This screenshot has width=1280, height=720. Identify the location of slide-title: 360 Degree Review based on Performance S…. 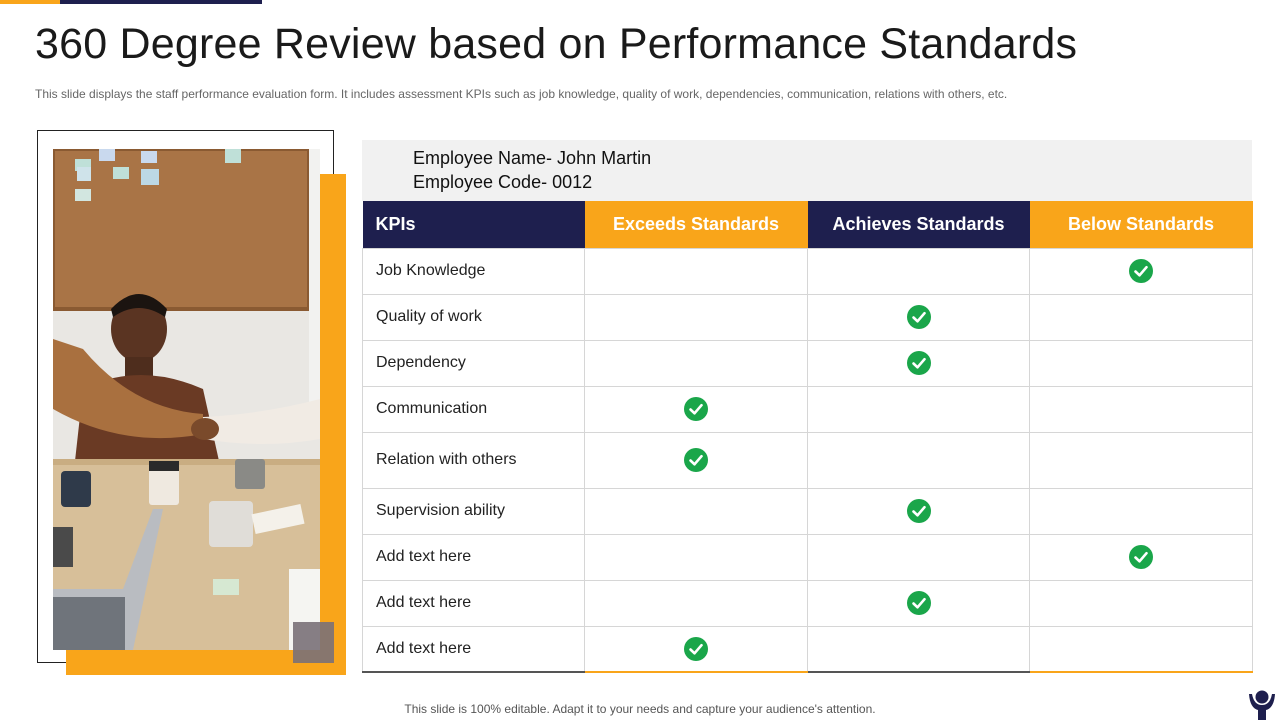
(556, 44).